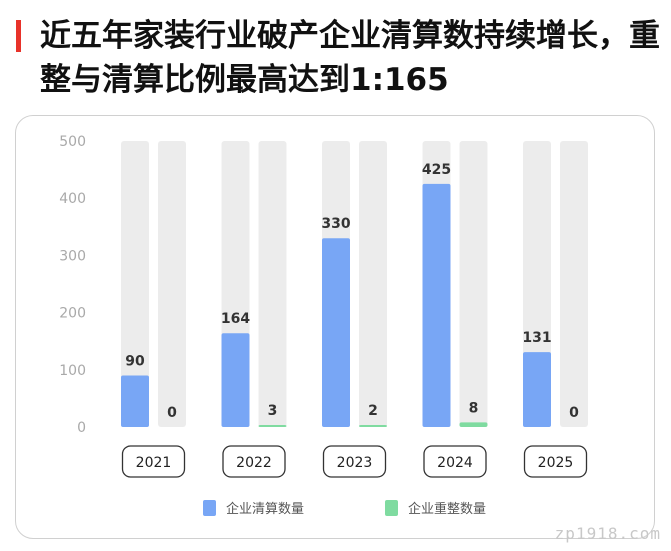 This screenshot has width=671, height=551. I want to click on y-tick-label: 0, so click(81, 428).